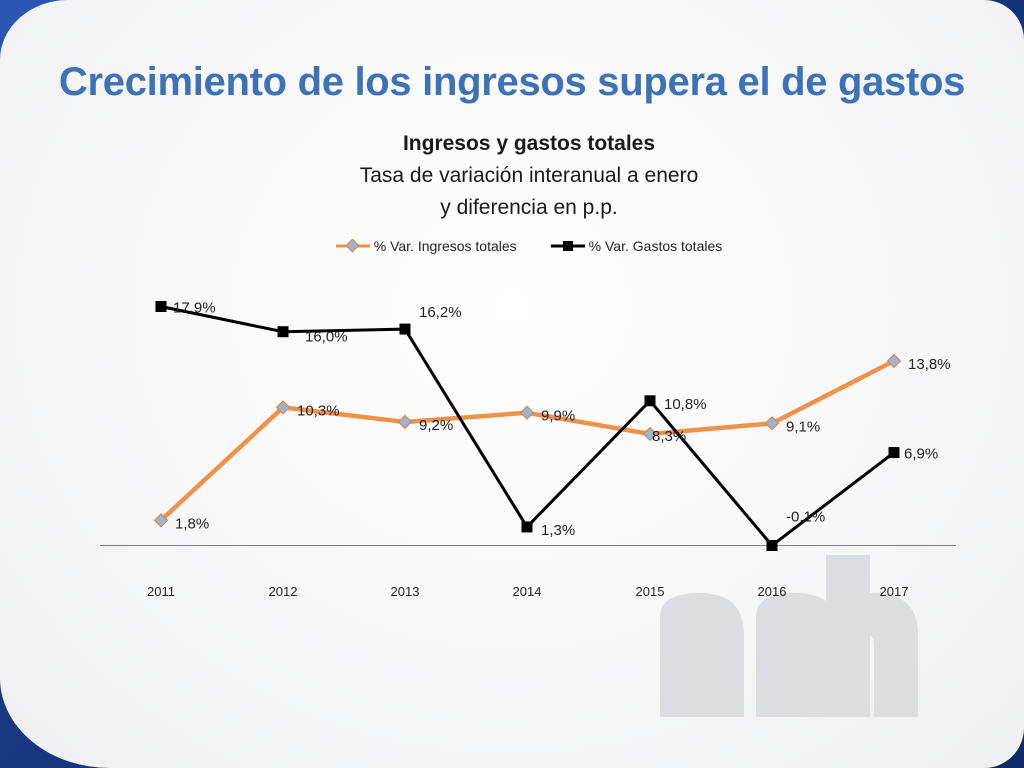  I want to click on chart-subtitle-line-1: Tasa de variación interanual a enero, so click(529, 175).